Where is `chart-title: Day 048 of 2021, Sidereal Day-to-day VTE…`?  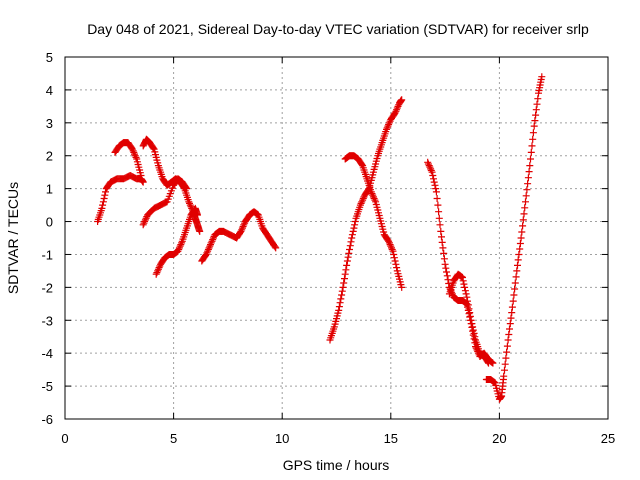 chart-title: Day 048 of 2021, Sidereal Day-to-day VTE… is located at coordinates (338, 29).